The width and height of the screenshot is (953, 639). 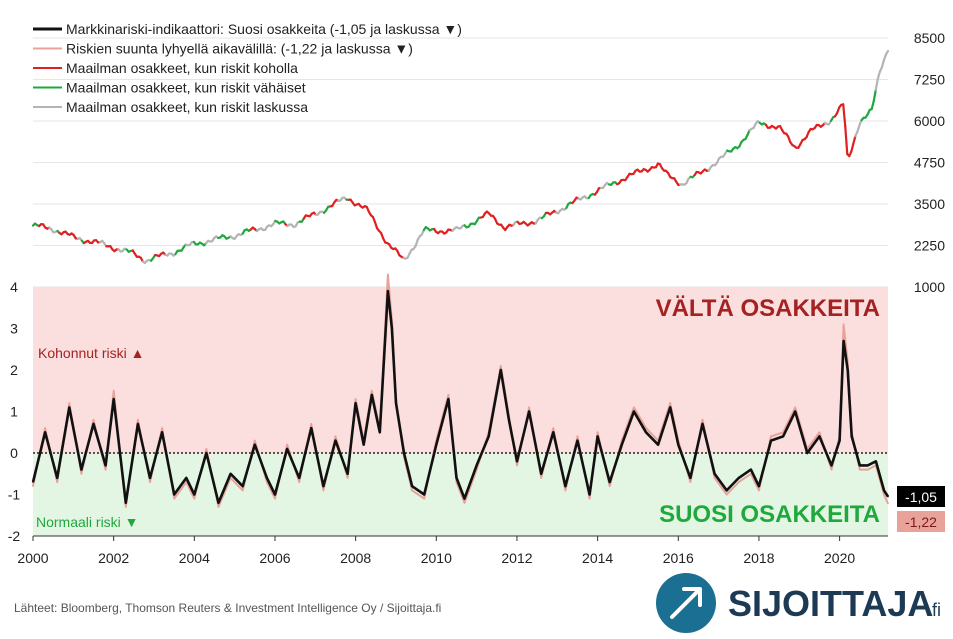 I want to click on x-tick-label: 2012, so click(x=516, y=558).